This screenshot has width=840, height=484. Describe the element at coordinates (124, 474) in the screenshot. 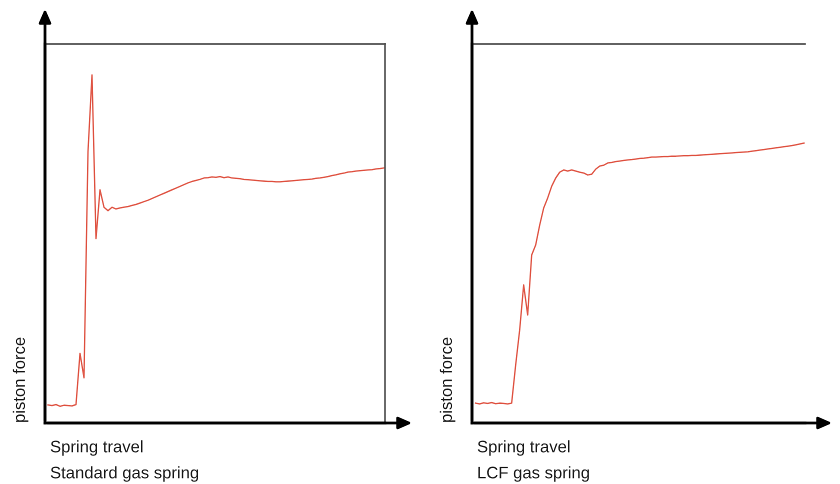

I see `text: Standard gas spring` at that location.